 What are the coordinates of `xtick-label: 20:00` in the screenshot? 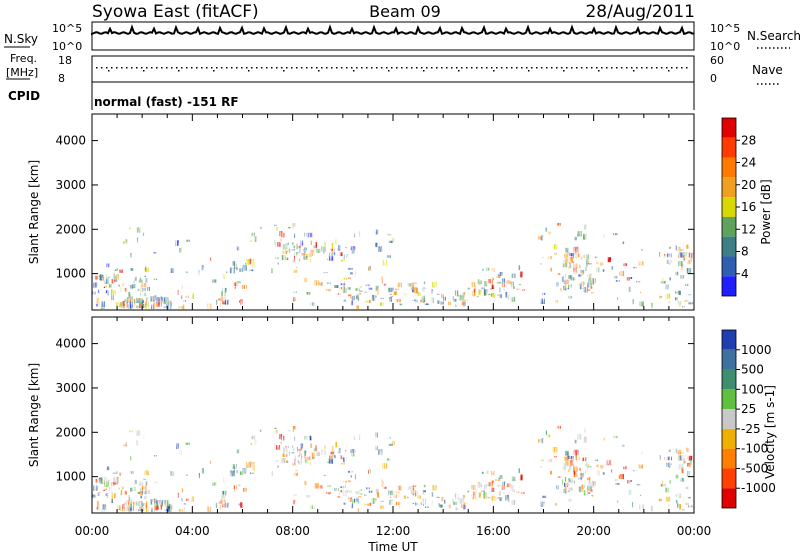 It's located at (593, 531).